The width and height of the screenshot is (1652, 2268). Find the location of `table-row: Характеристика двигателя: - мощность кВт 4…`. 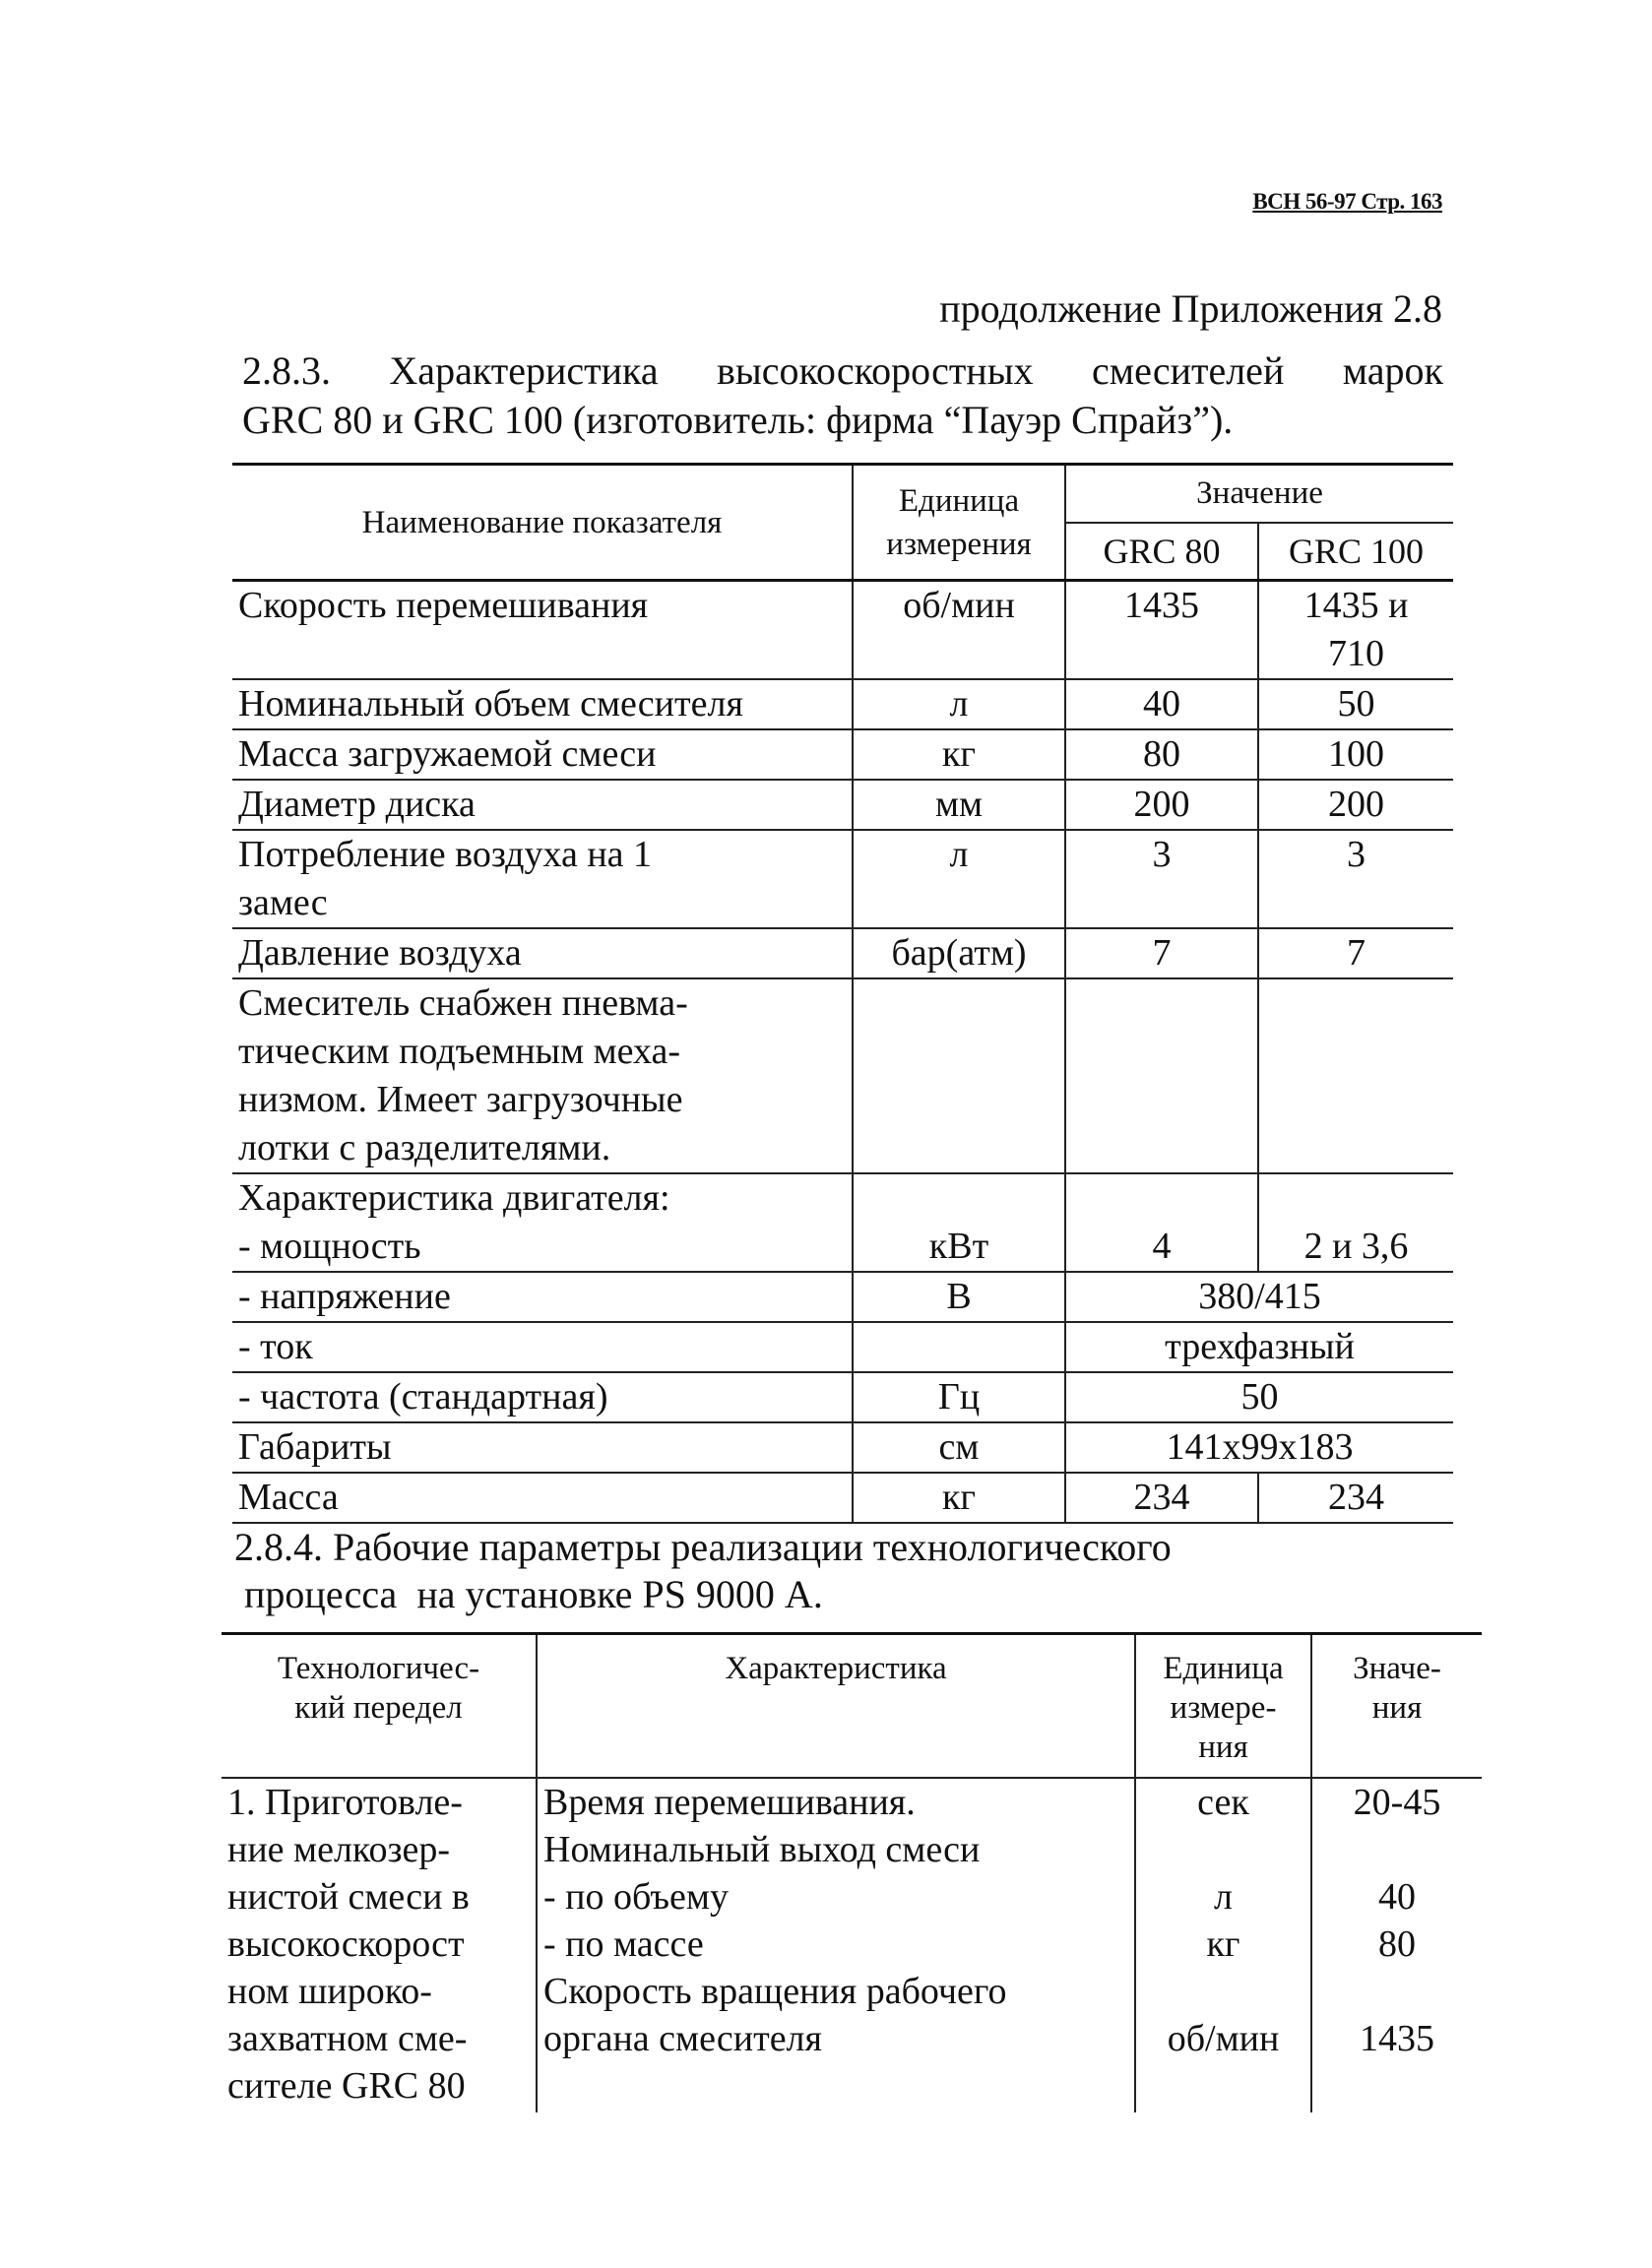

table-row: Характеристика двигателя: - мощность кВт 4… is located at coordinates (843, 1222).